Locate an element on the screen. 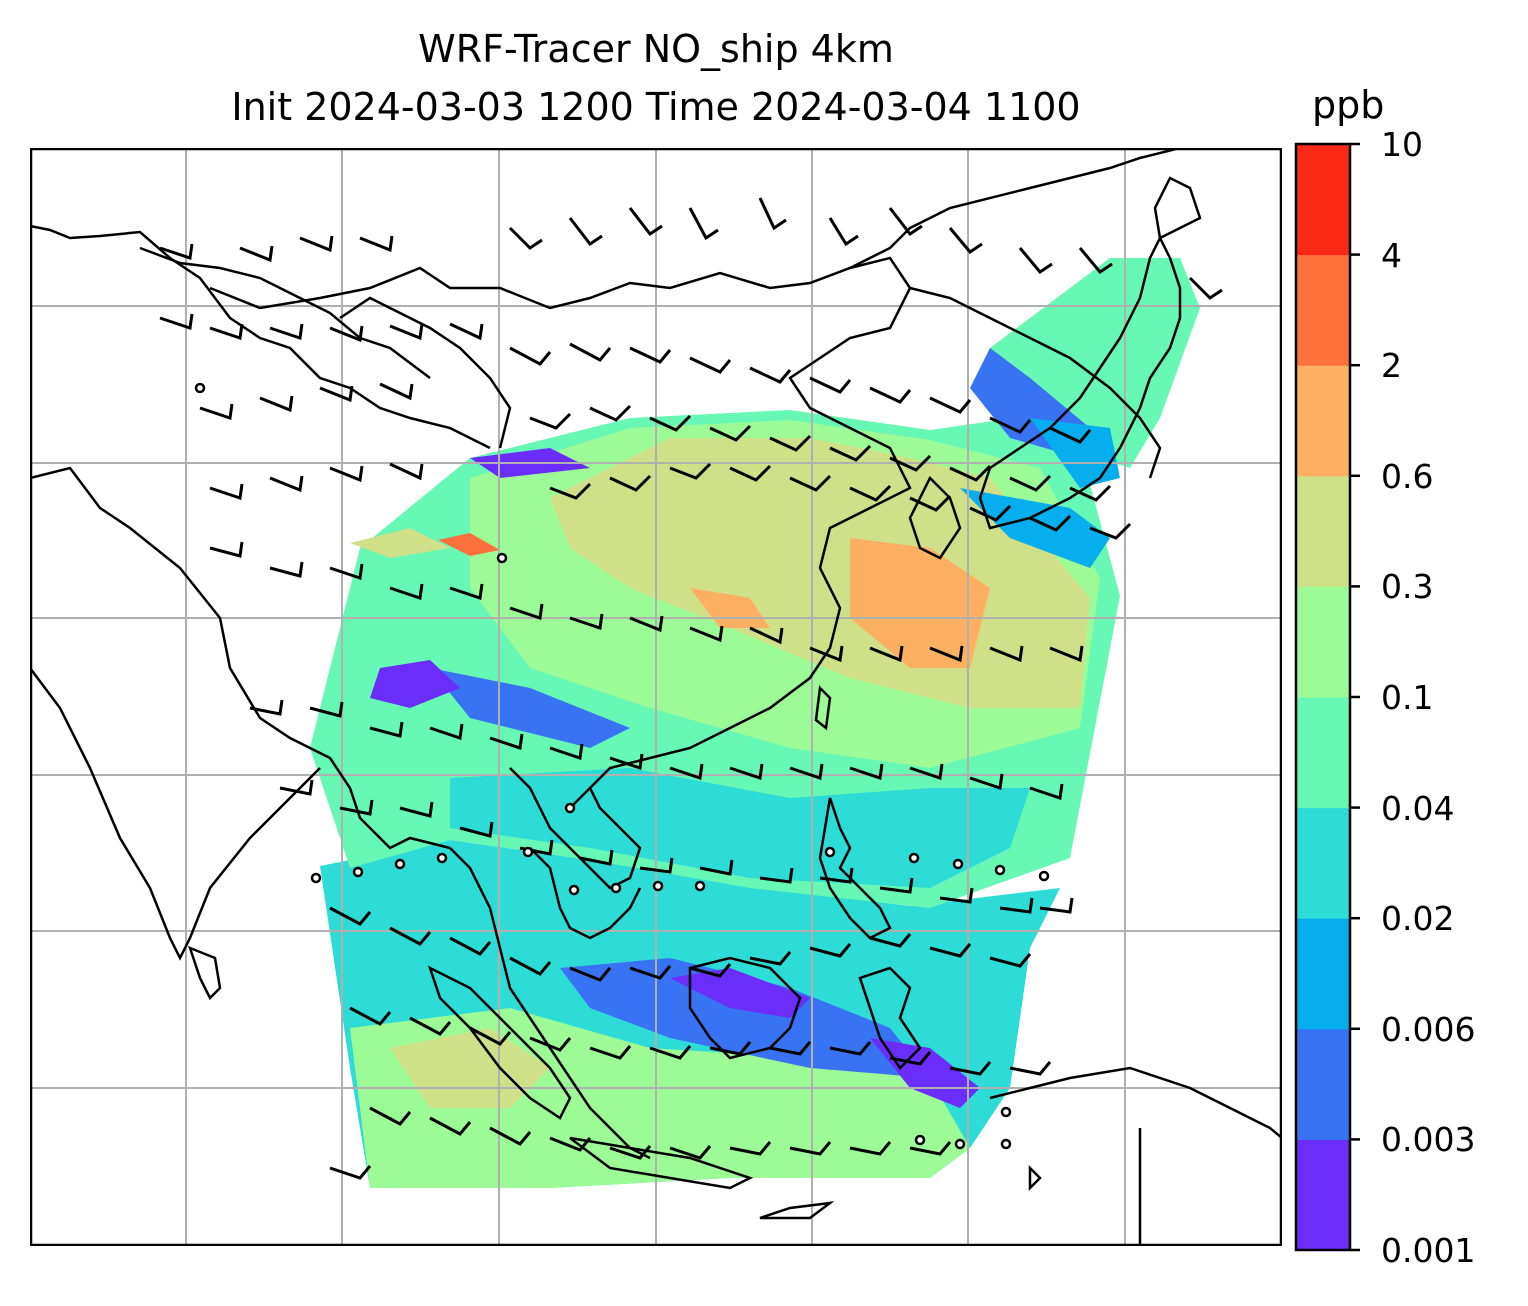  colorbar-tick-label: 0.006 is located at coordinates (1428, 1029).